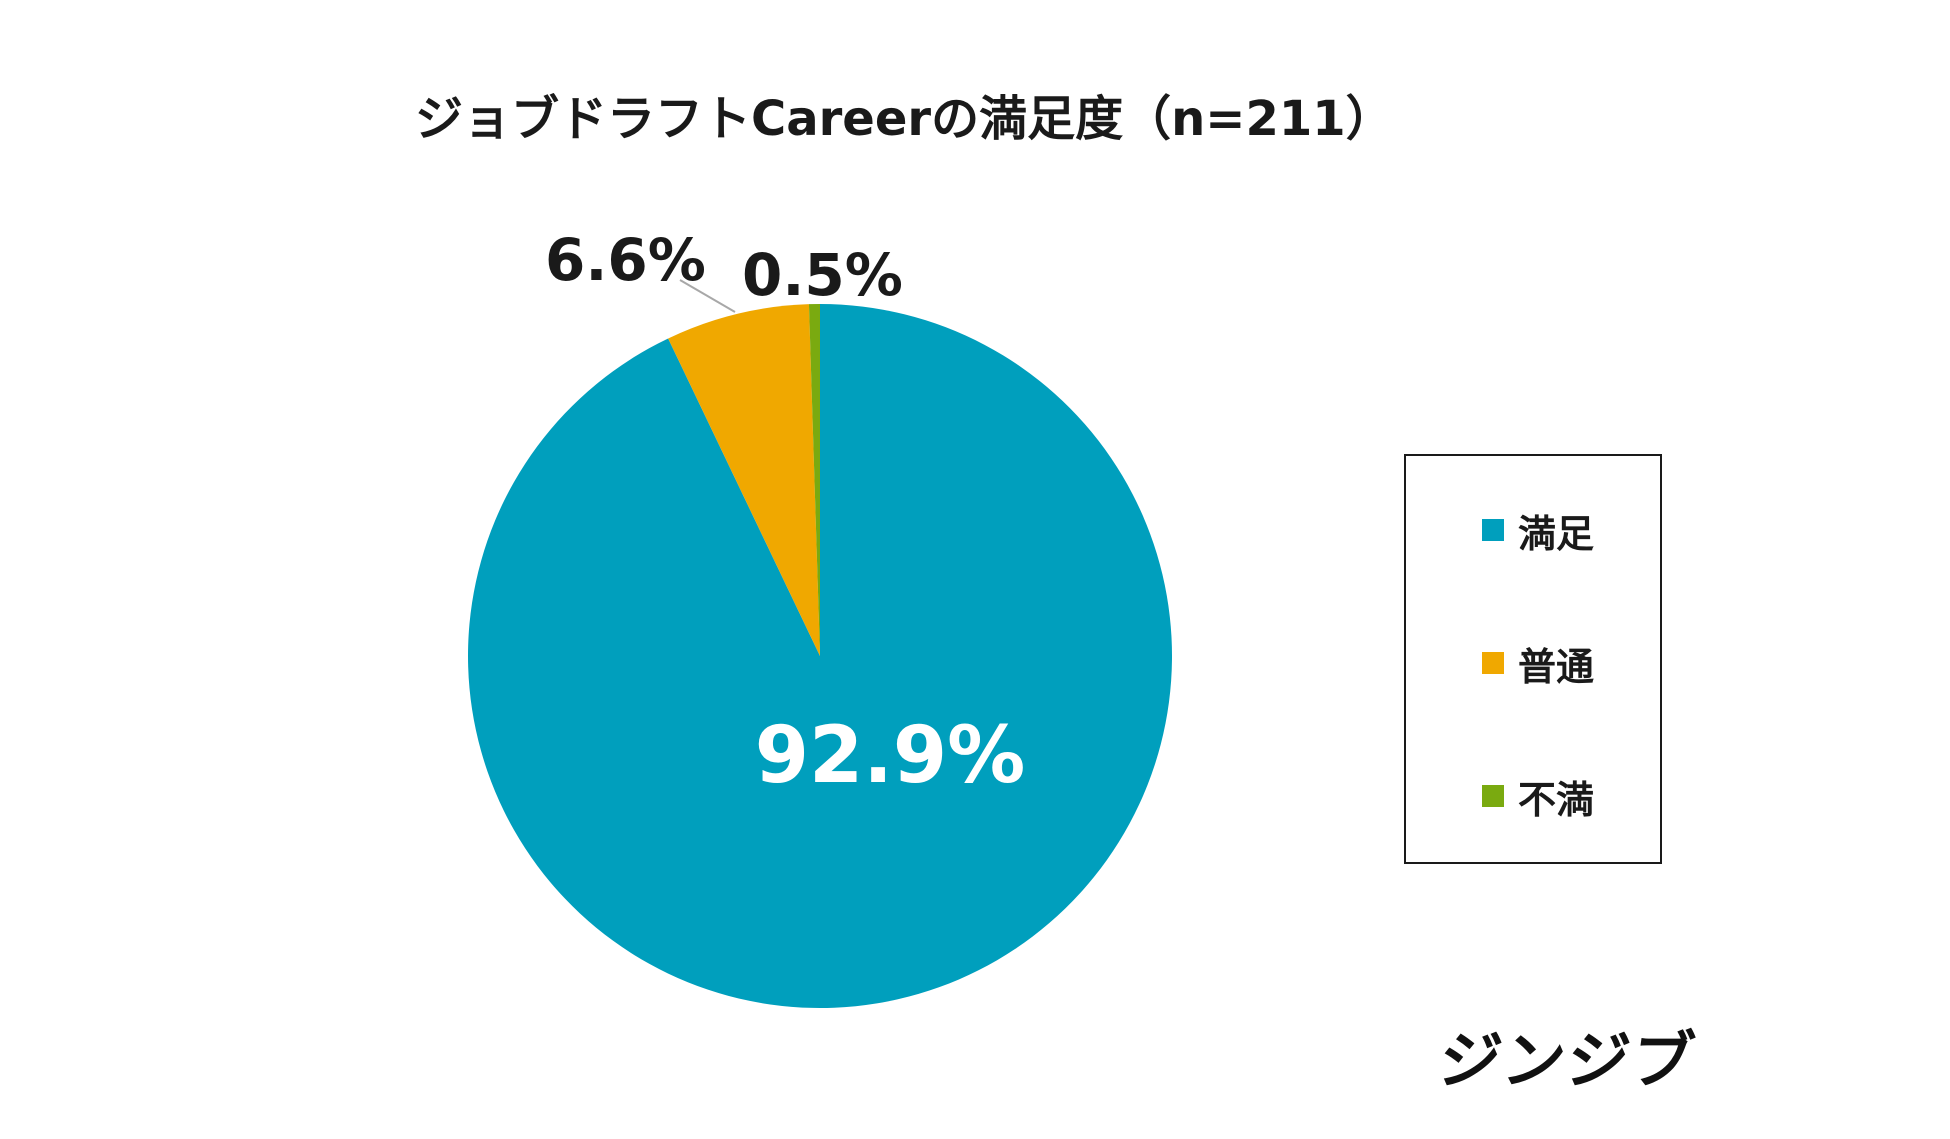  I want to click on legend: 満足 普通 不満, so click(1533, 659).